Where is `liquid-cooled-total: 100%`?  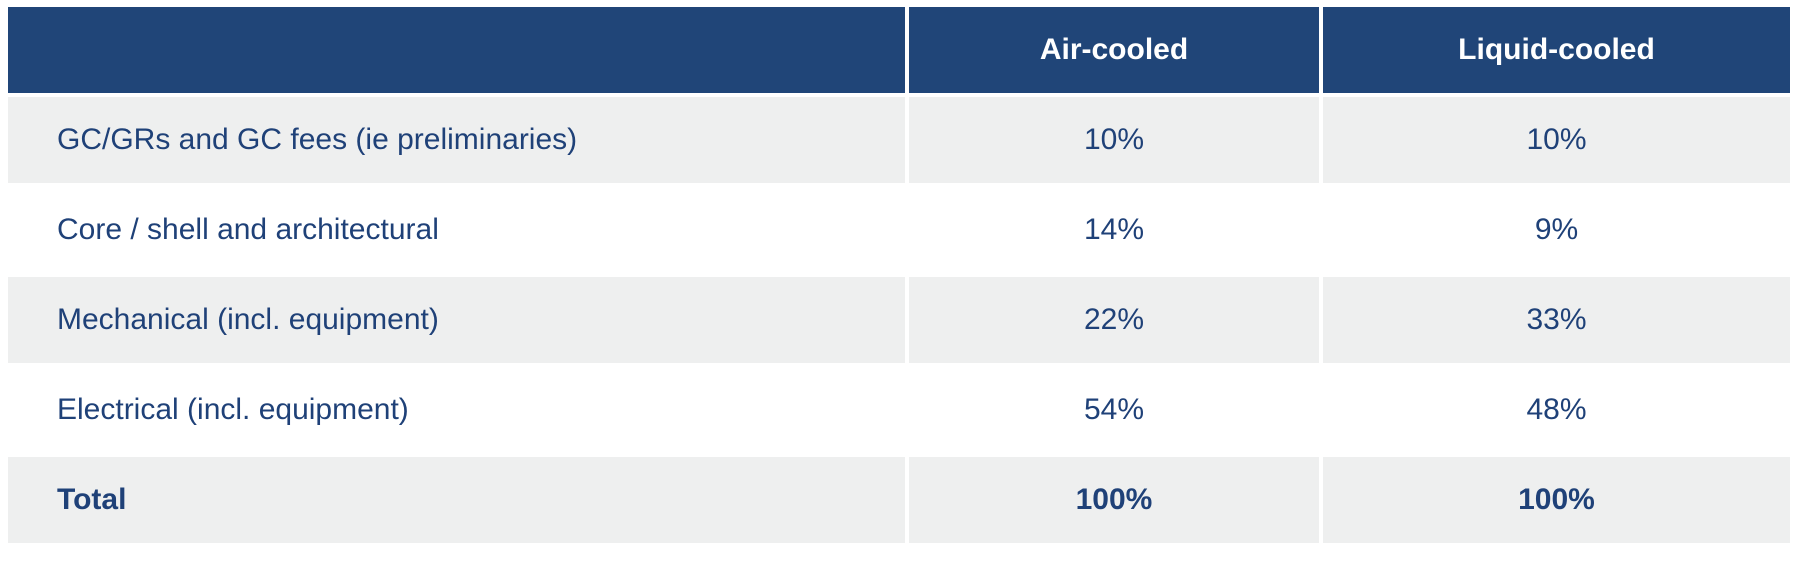 liquid-cooled-total: 100% is located at coordinates (1556, 500).